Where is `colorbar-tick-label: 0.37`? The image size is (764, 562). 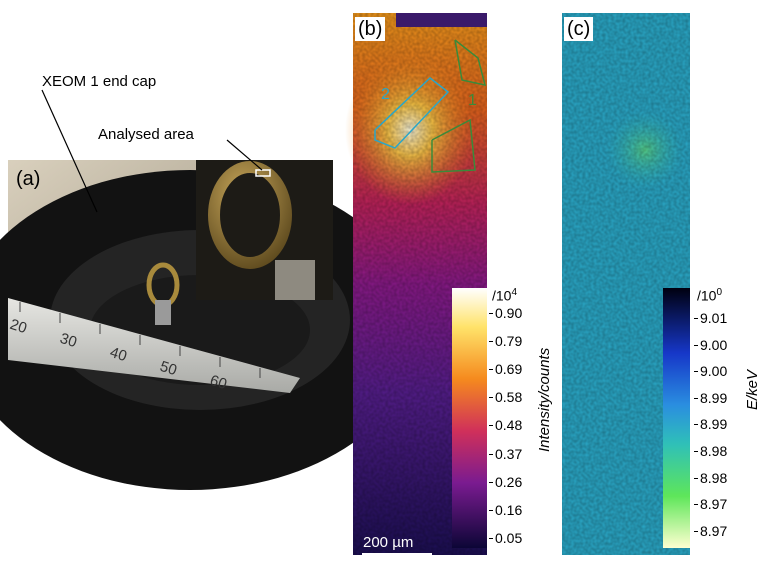 colorbar-tick-label: 0.37 is located at coordinates (505, 453).